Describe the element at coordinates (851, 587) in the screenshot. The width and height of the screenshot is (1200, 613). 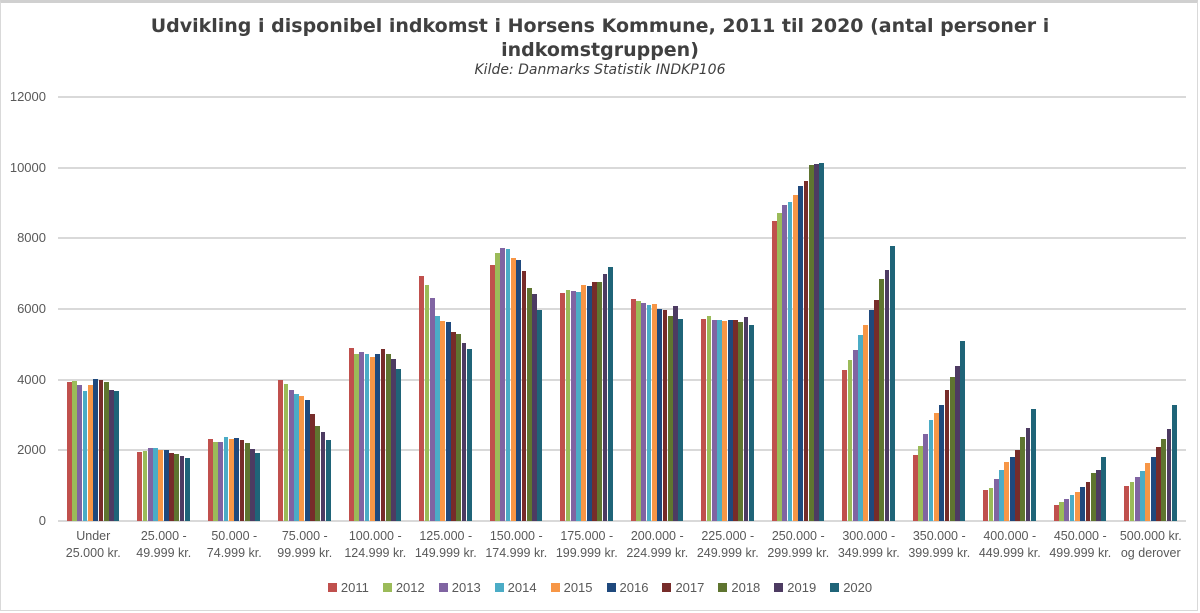
I see `legend-item-2020: 2020` at that location.